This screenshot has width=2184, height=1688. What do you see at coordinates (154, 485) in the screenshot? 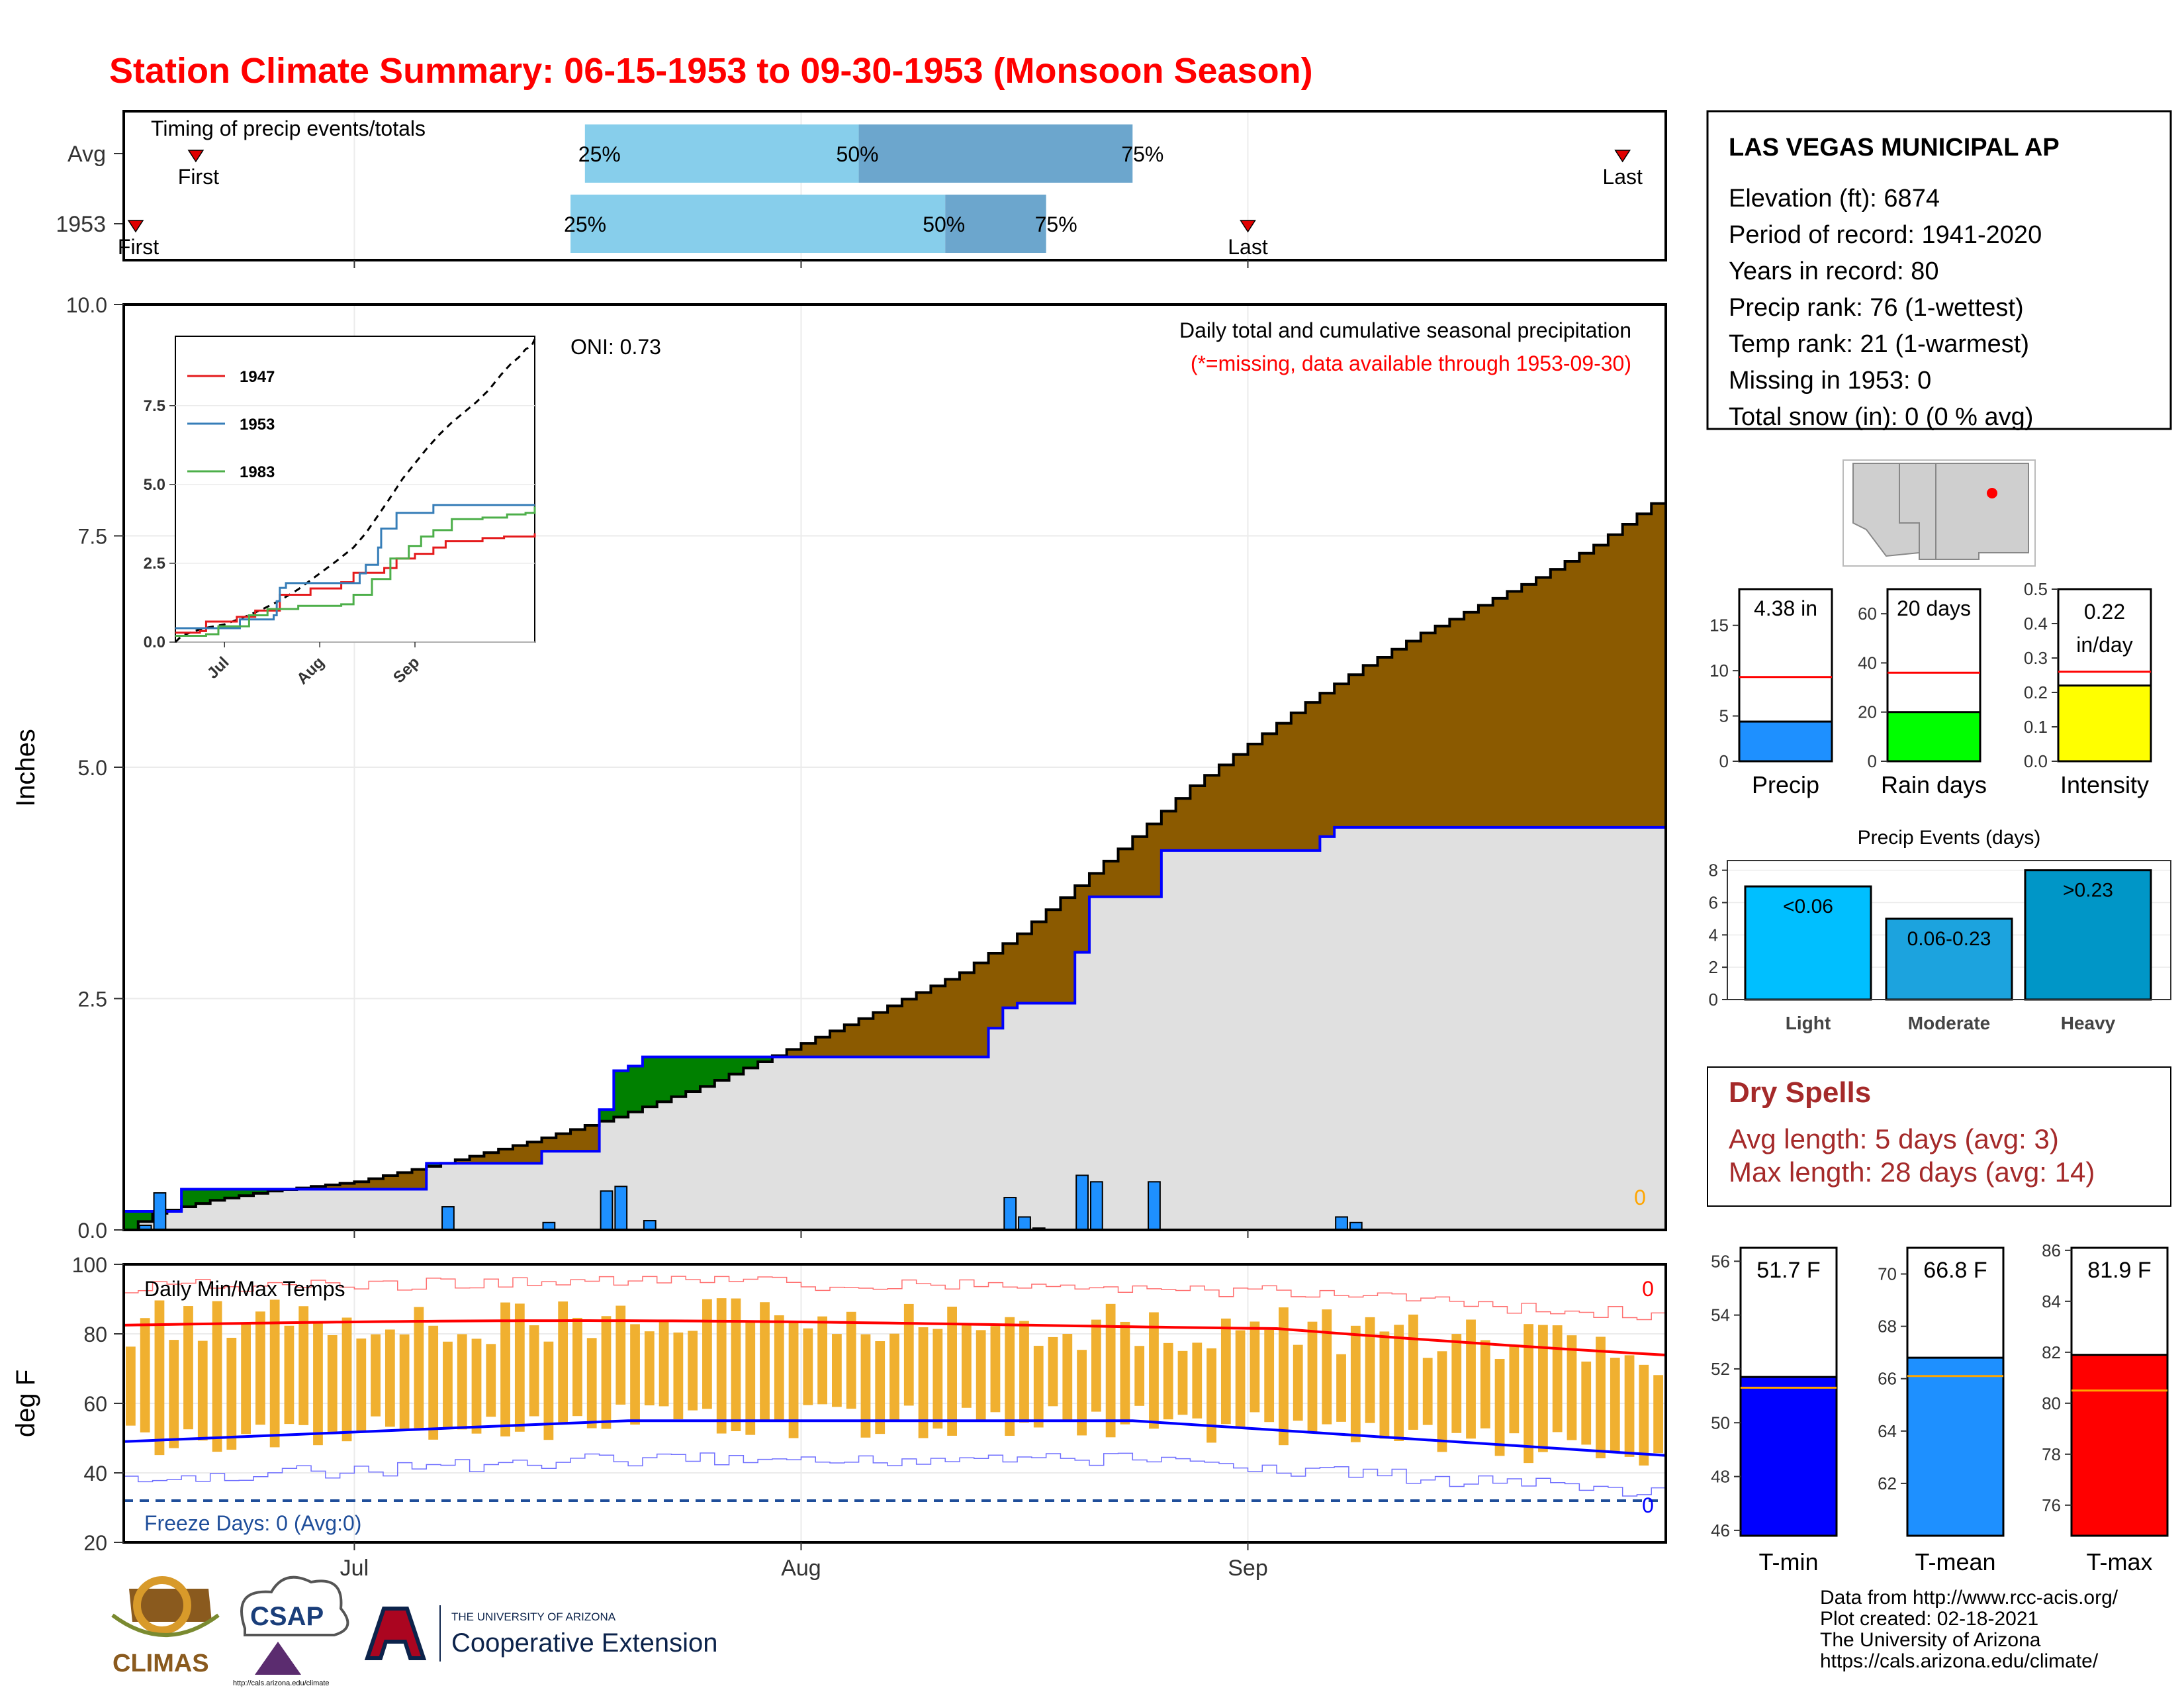
I see `inset-y-tick-label: 5.0` at bounding box center [154, 485].